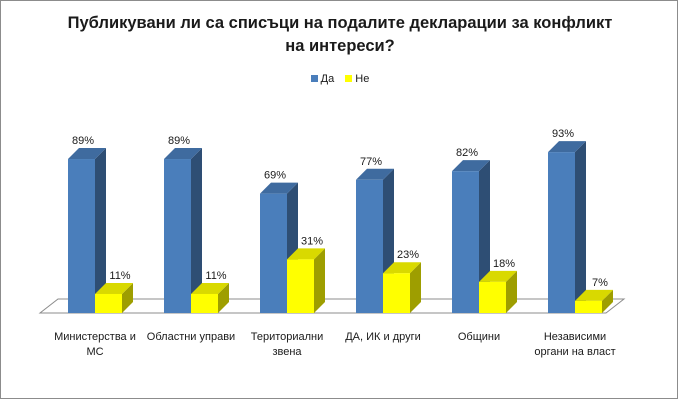  I want to click on bar-yes-3-label: 77%, so click(371, 162).